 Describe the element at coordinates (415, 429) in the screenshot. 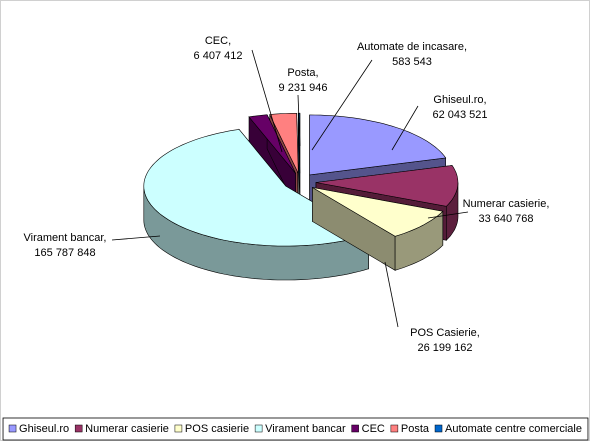

I see `legend-label: Posta` at that location.